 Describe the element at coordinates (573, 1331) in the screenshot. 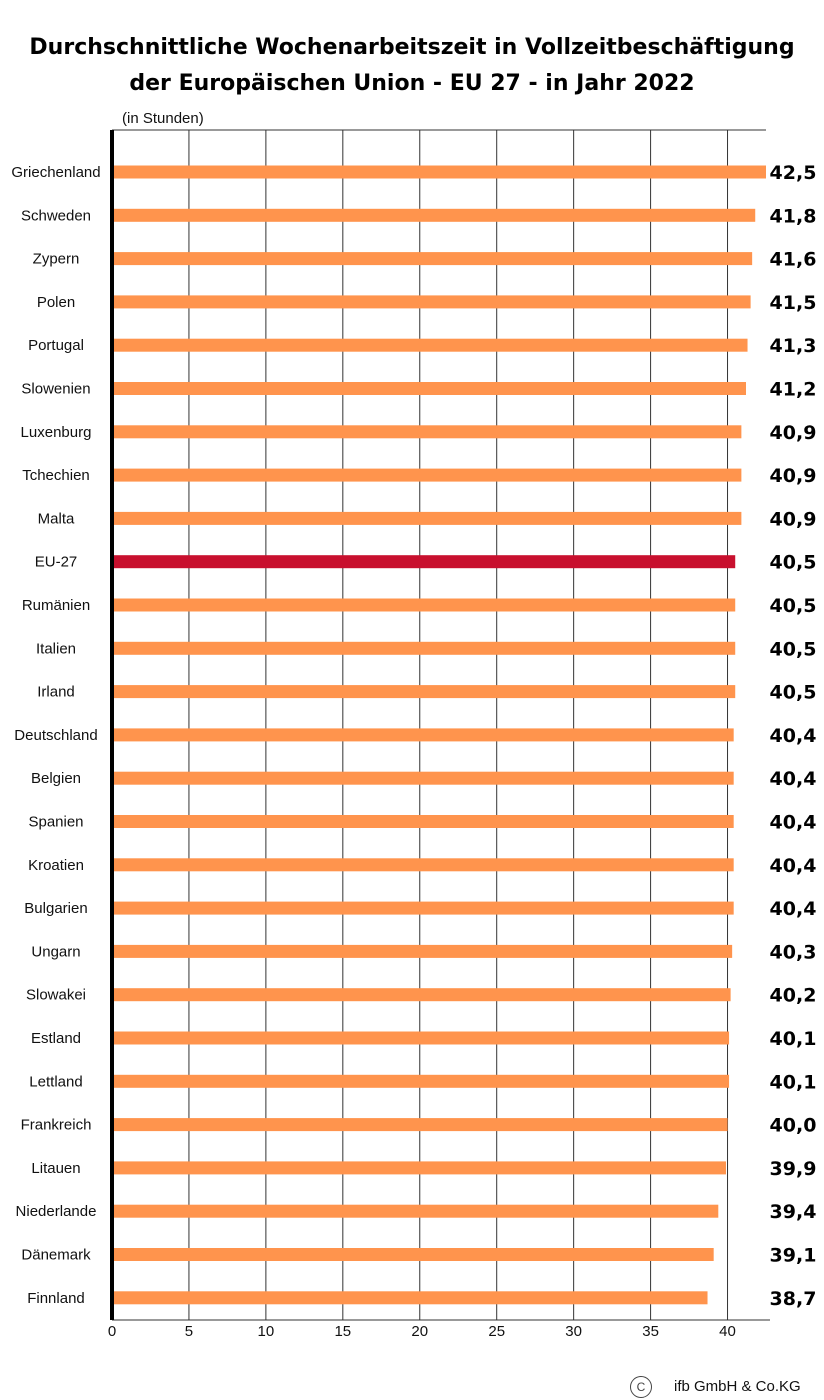

I see `x-tick-label: 30` at that location.